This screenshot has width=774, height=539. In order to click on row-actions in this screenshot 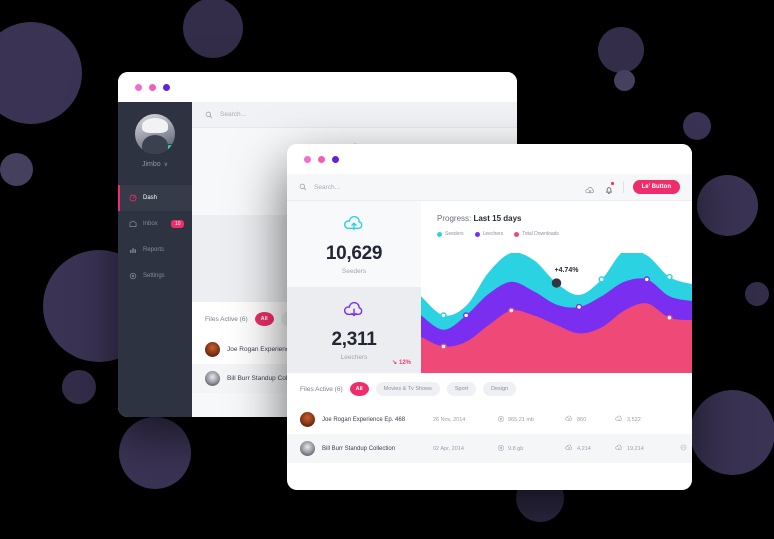, I will do `click(681, 448)`.